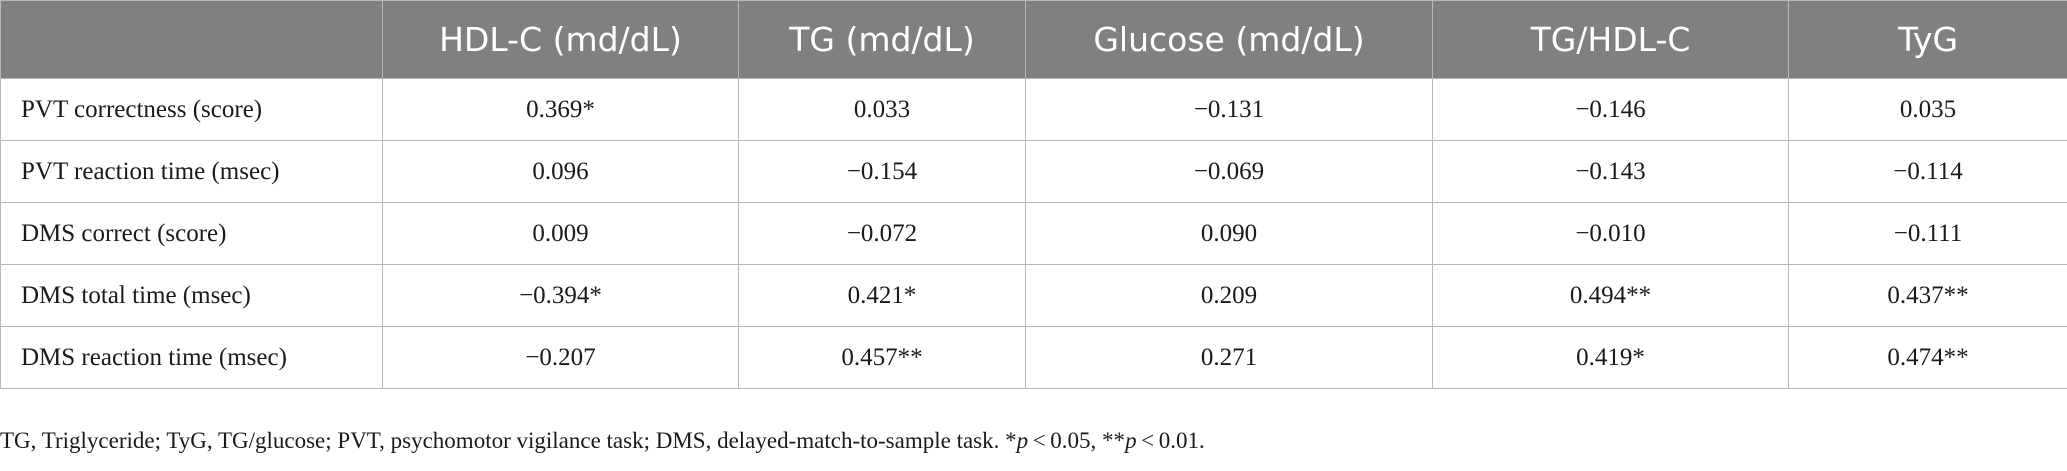  What do you see at coordinates (560, 357) in the screenshot?
I see `table-cell: −0.207` at bounding box center [560, 357].